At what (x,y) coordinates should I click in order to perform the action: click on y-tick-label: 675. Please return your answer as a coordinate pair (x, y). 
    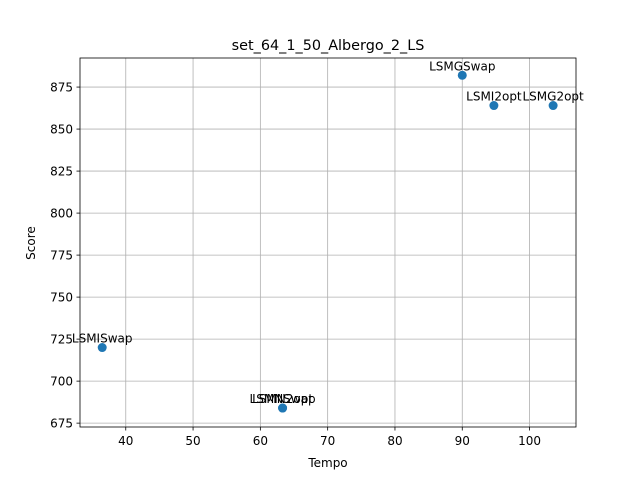
    Looking at the image, I should click on (61, 424).